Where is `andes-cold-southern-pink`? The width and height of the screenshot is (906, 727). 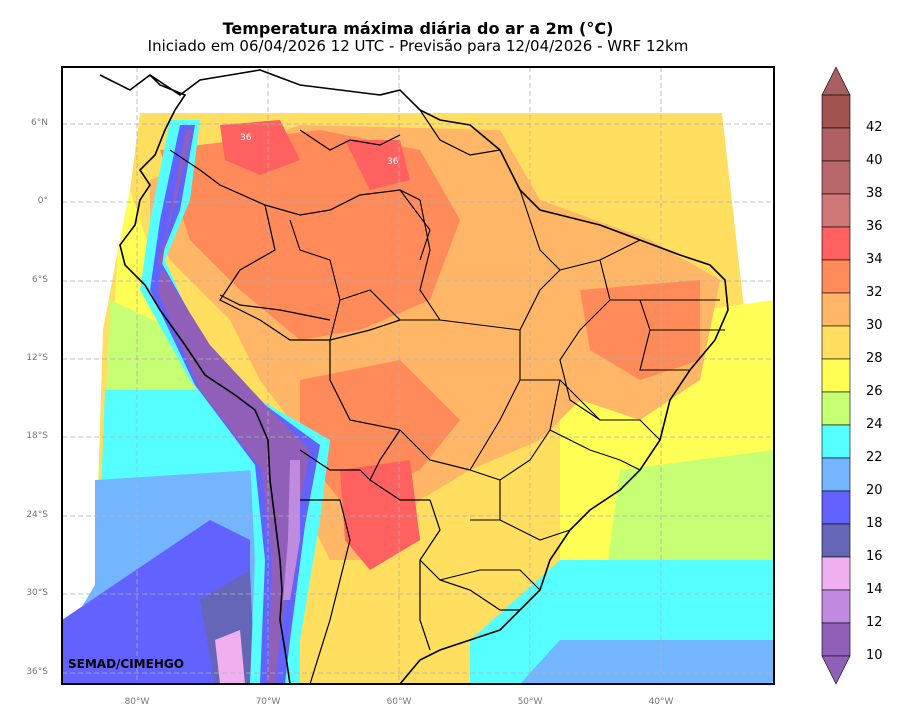
andes-cold-southern-pink is located at coordinates (230, 657).